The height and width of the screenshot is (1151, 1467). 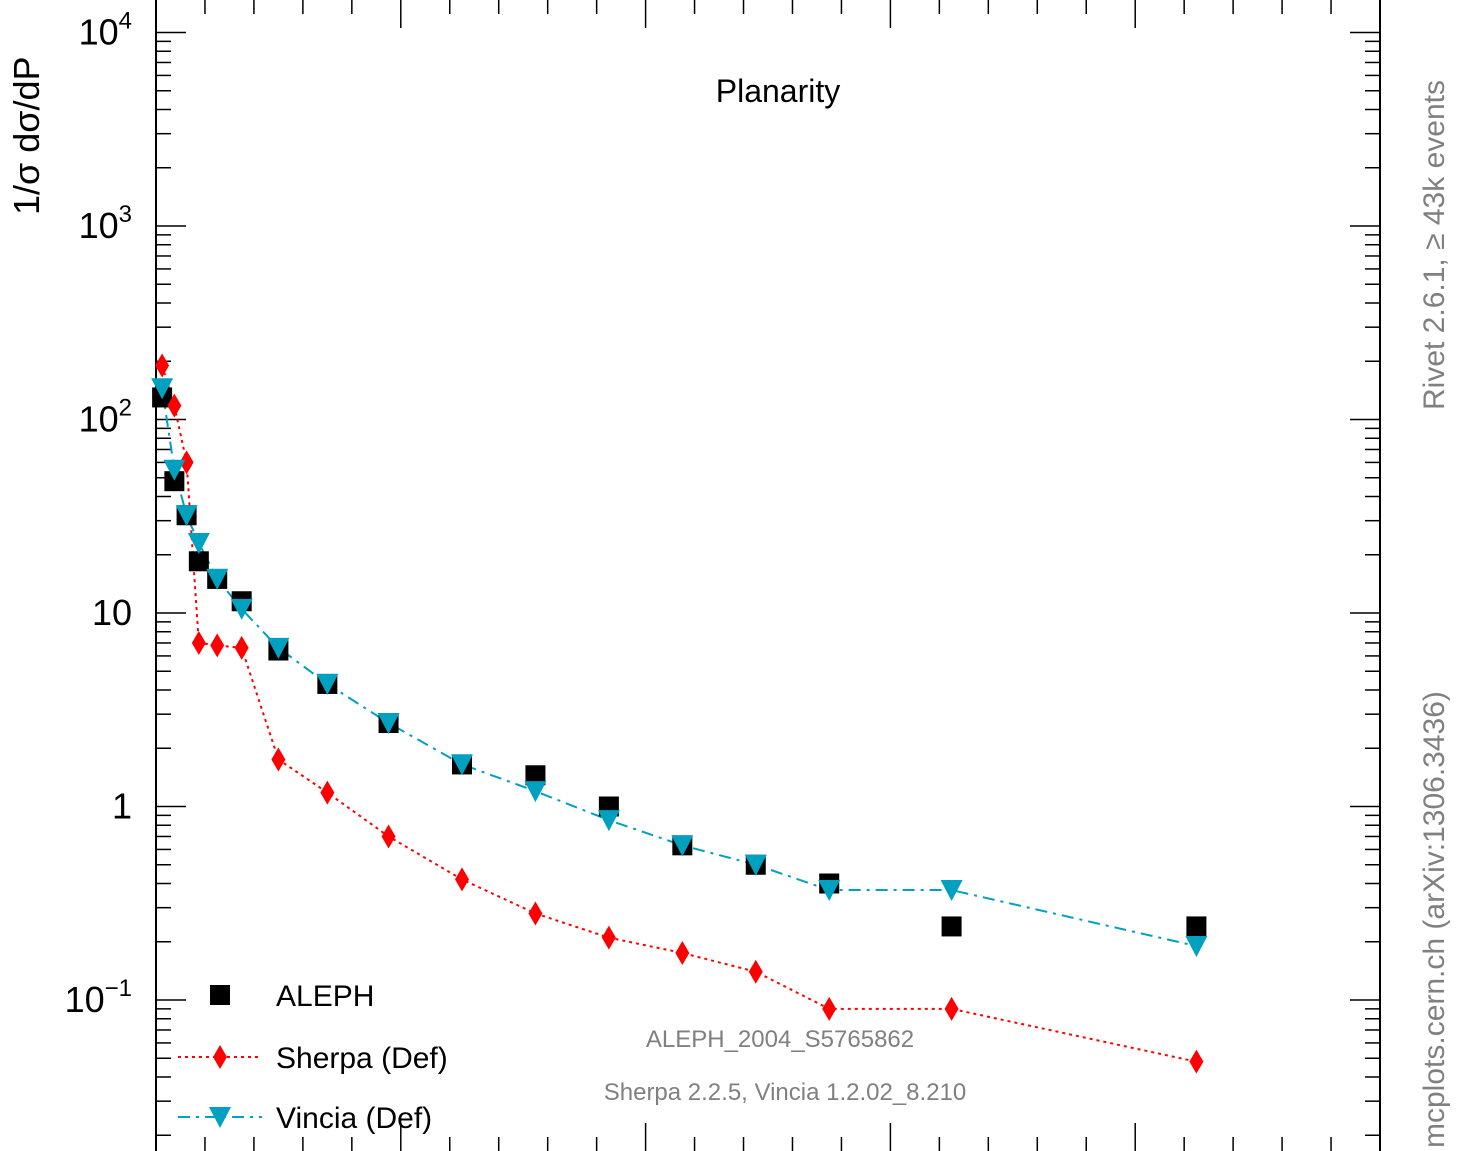 I want to click on y-tick-label-mantissa: 1, so click(x=122, y=806).